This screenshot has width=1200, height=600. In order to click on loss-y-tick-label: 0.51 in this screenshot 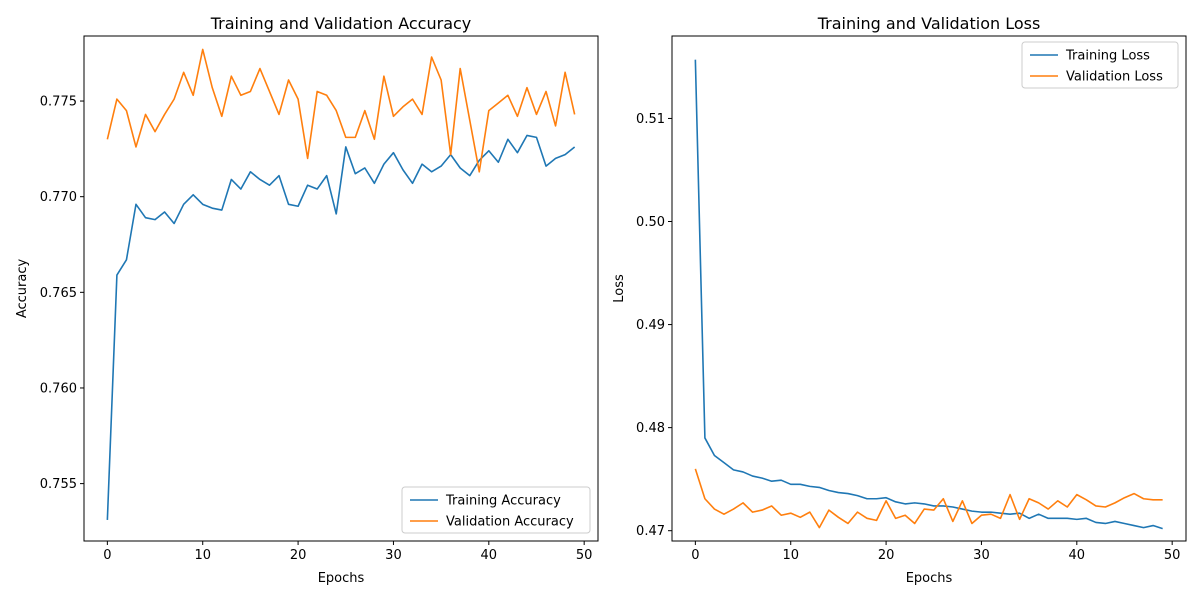, I will do `click(650, 119)`.